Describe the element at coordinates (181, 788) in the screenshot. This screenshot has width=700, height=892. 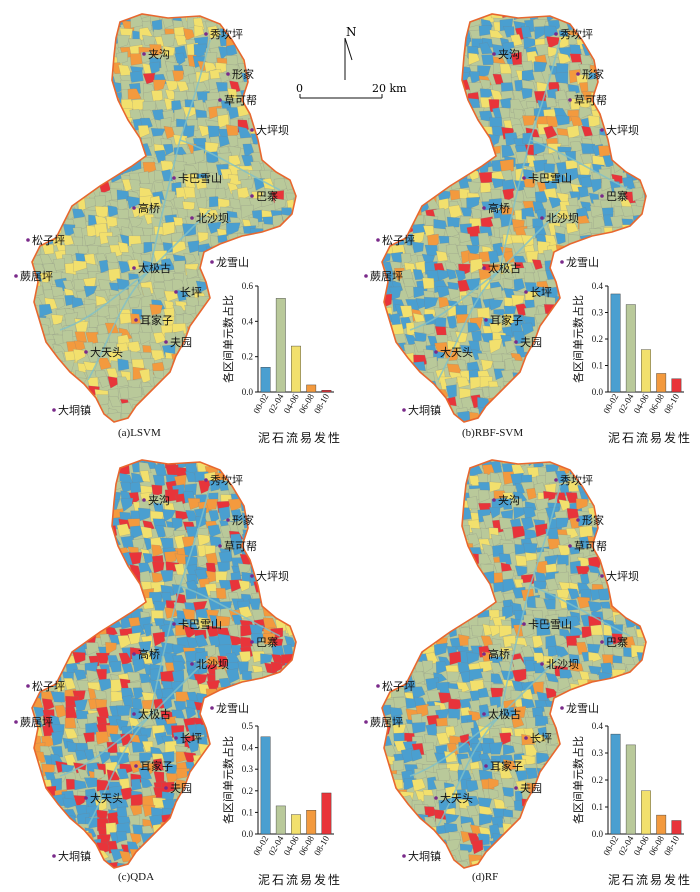
I see `place-label: 夫园` at that location.